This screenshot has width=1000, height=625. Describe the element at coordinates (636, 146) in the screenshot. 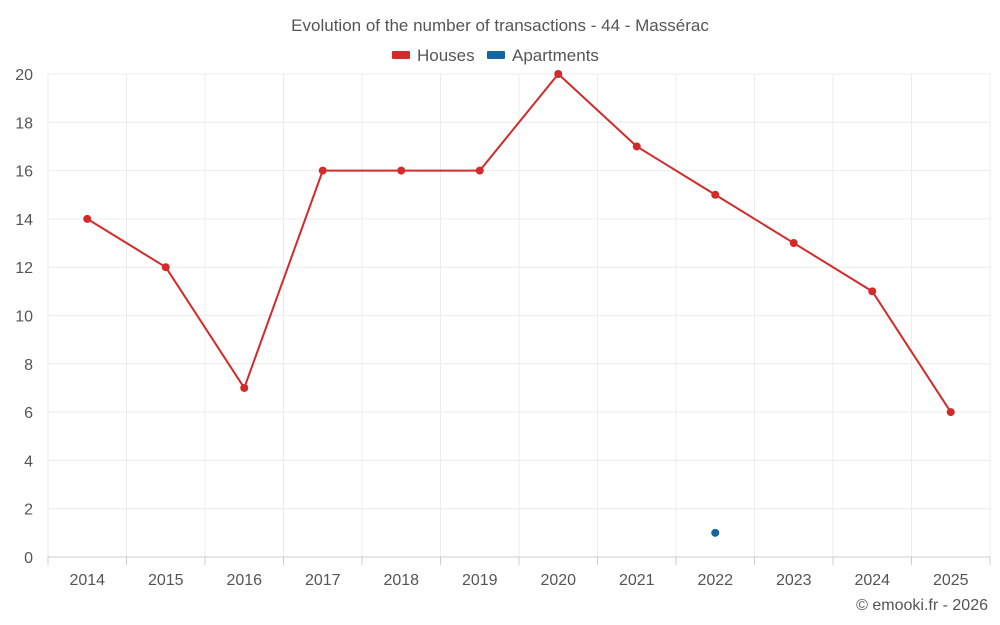

I see `data-point-houses-2021` at that location.